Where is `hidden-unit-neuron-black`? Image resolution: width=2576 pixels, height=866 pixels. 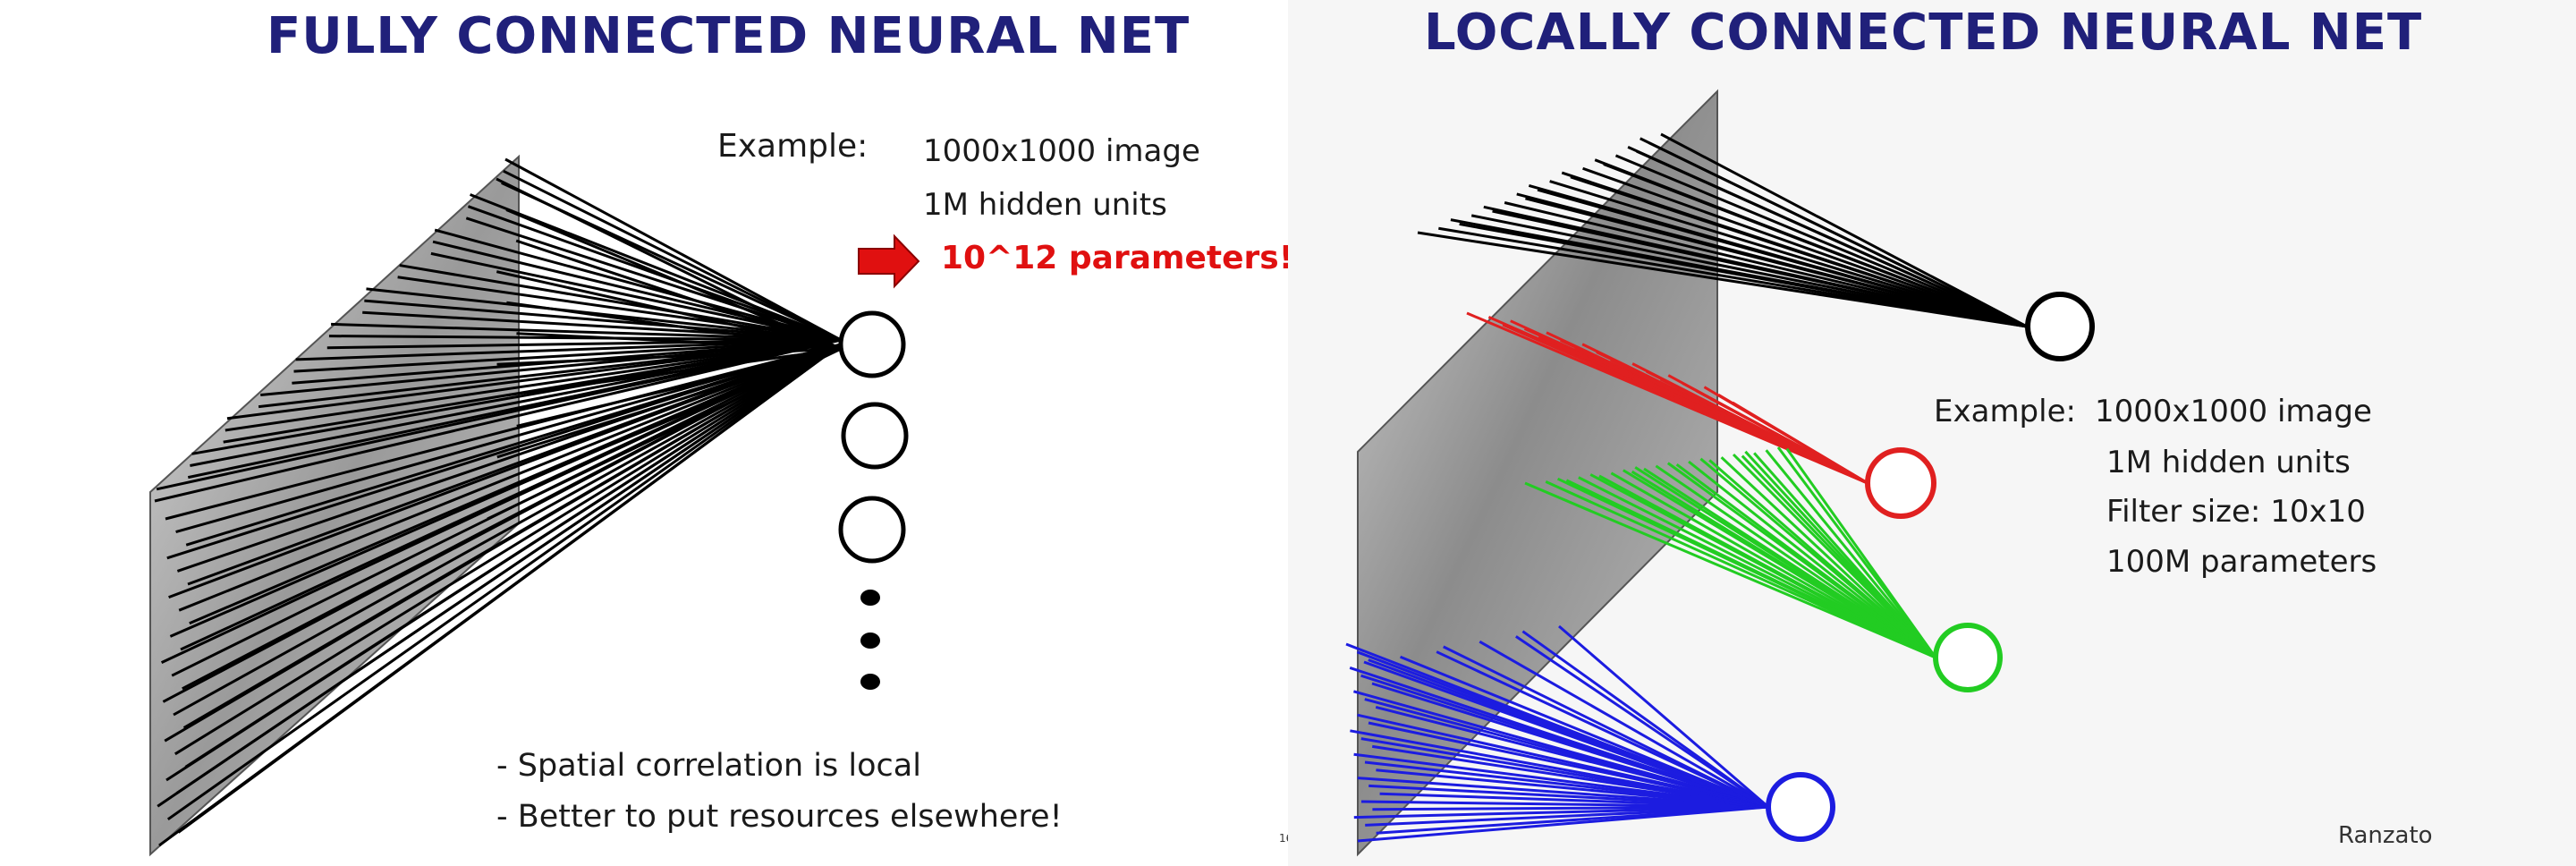 hidden-unit-neuron-black is located at coordinates (2060, 326).